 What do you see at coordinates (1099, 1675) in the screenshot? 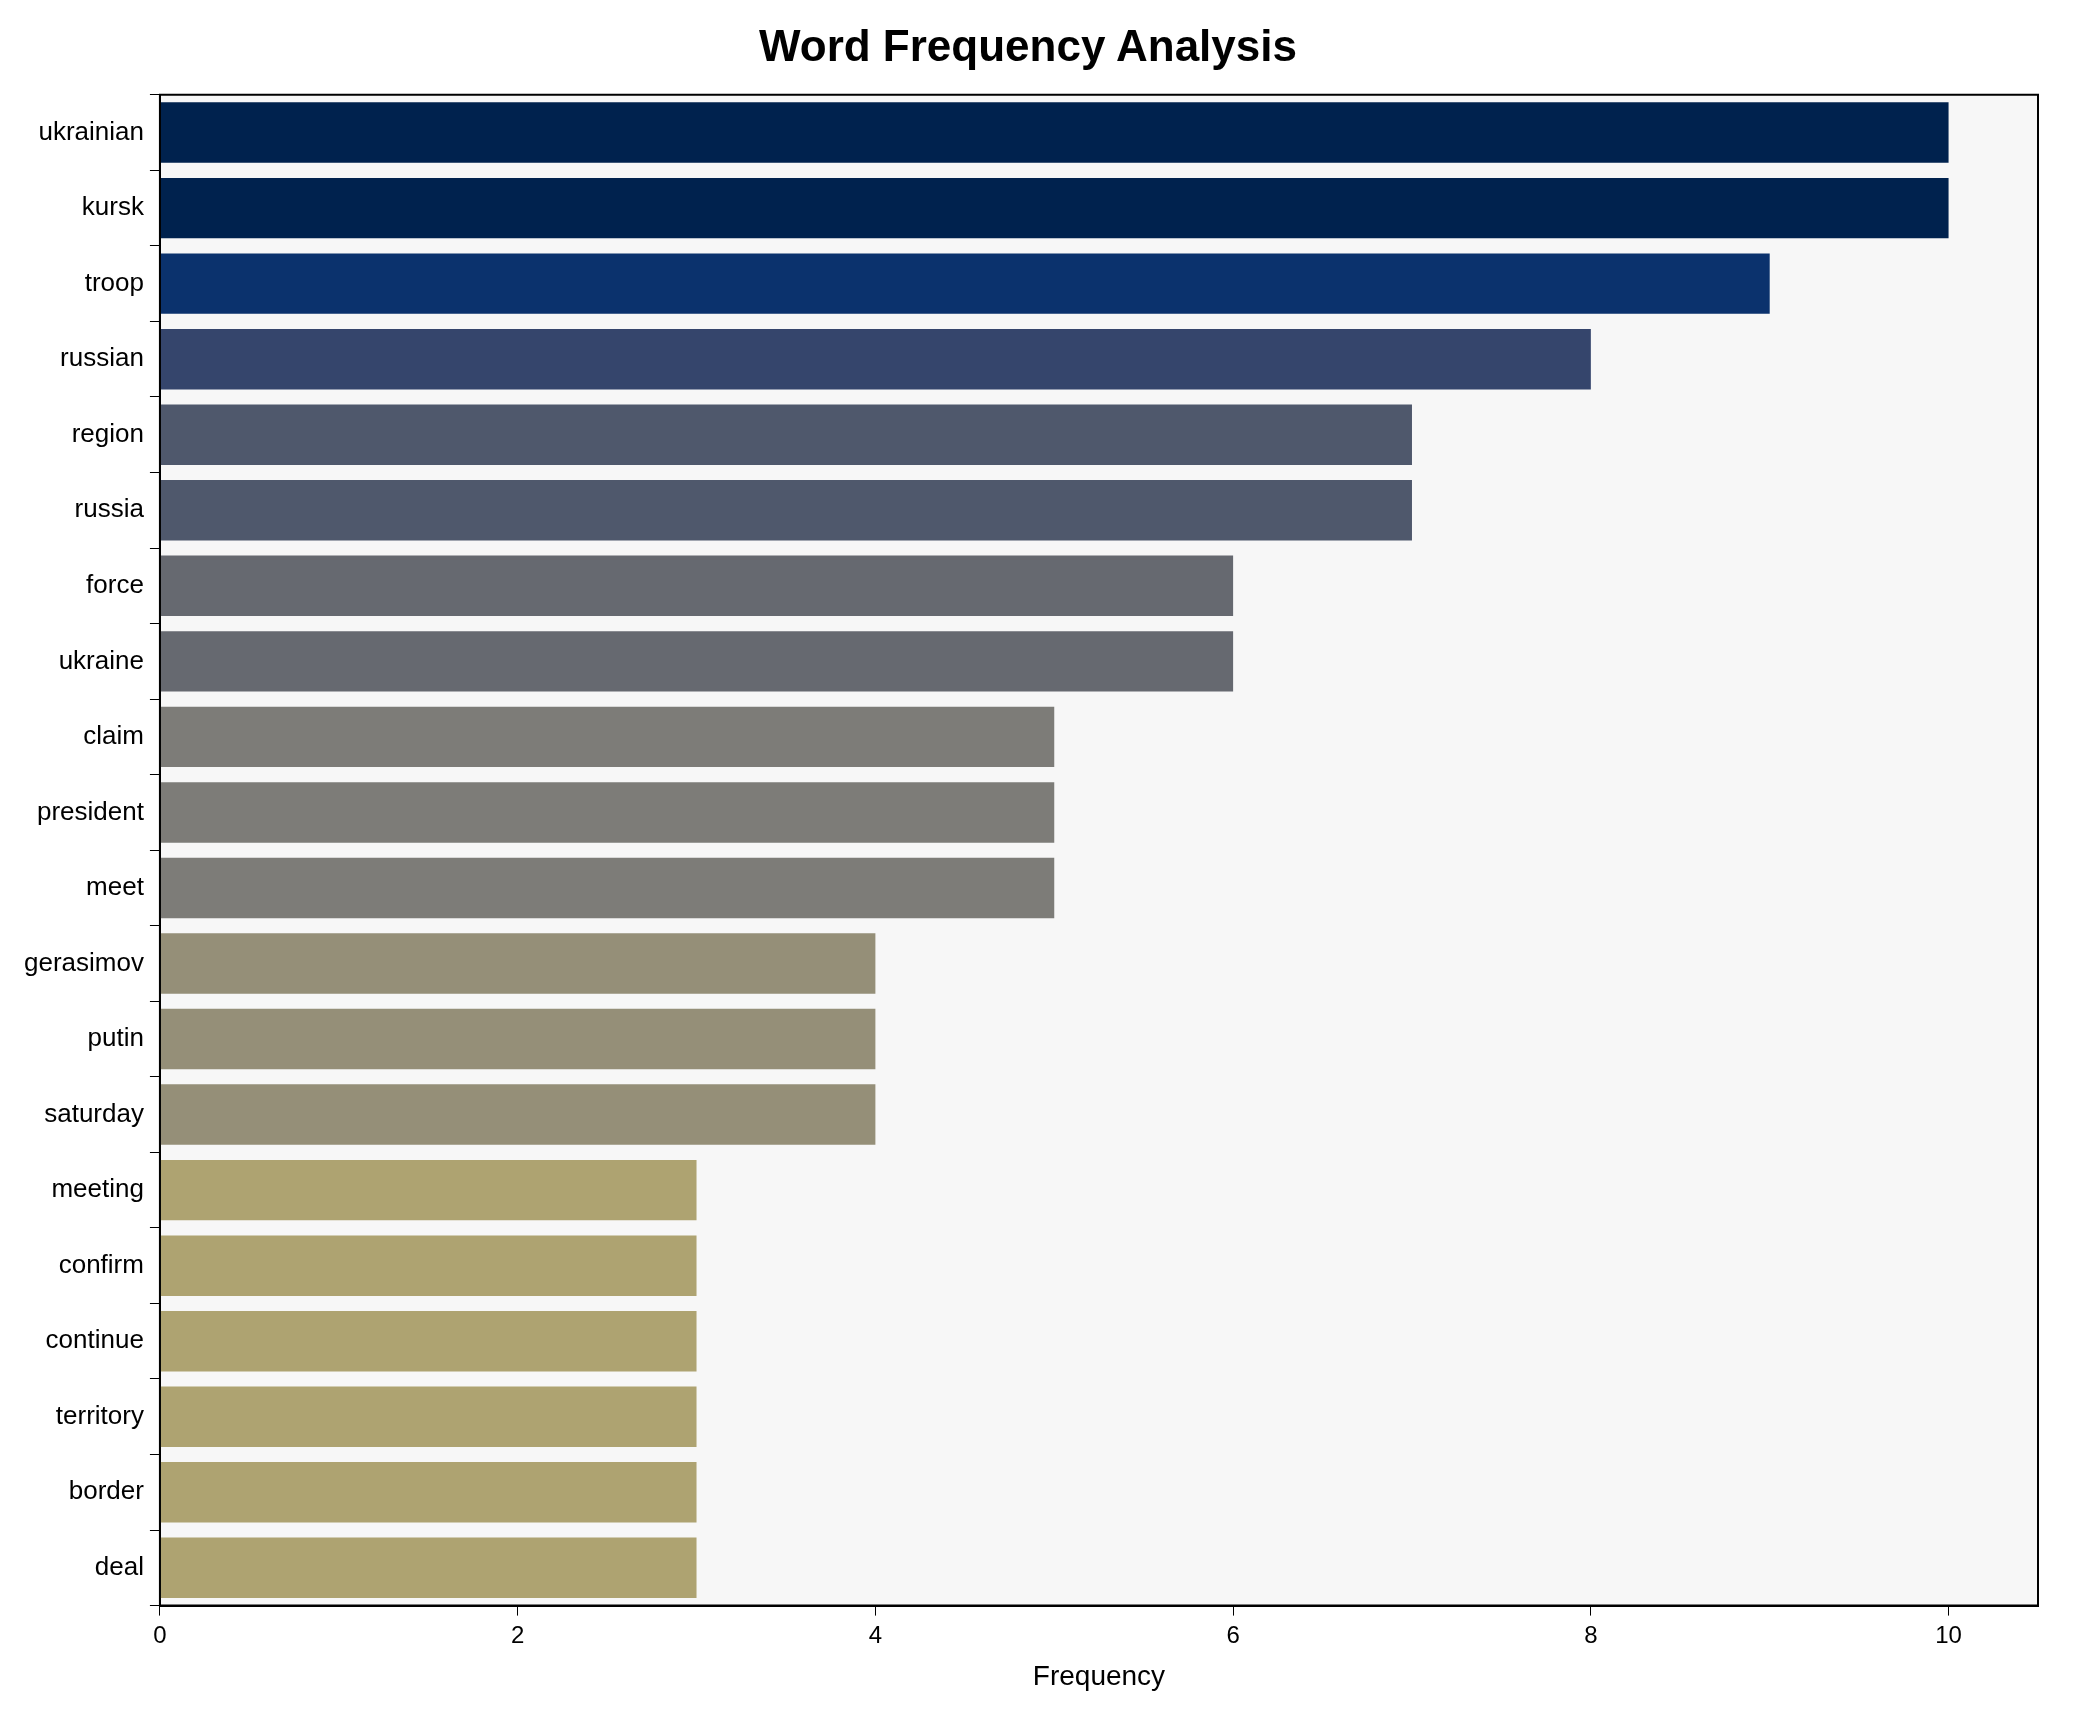
I see `x-axis-title: Frequency` at bounding box center [1099, 1675].